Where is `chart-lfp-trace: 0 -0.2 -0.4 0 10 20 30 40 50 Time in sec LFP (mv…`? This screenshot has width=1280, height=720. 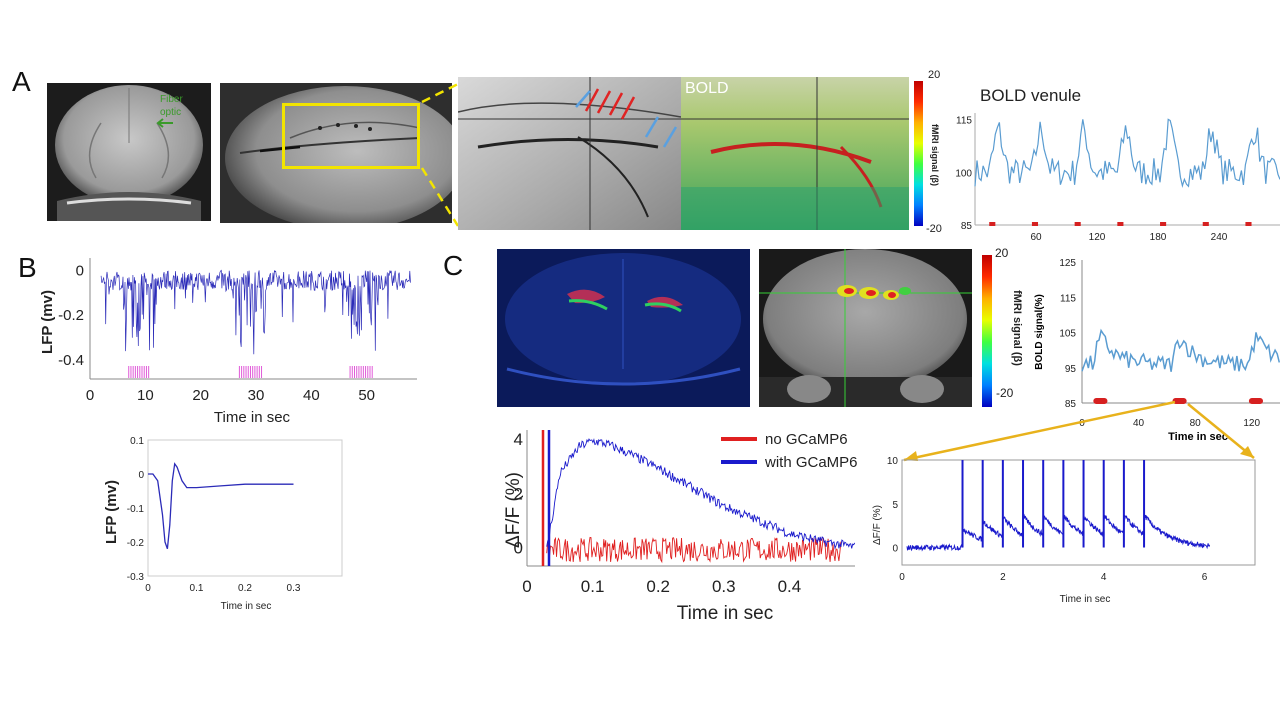
chart-lfp-trace: 0 -0.2 -0.4 0 10 20 30 40 50 Time in sec LFP (mv… is located at coordinates (228, 342).